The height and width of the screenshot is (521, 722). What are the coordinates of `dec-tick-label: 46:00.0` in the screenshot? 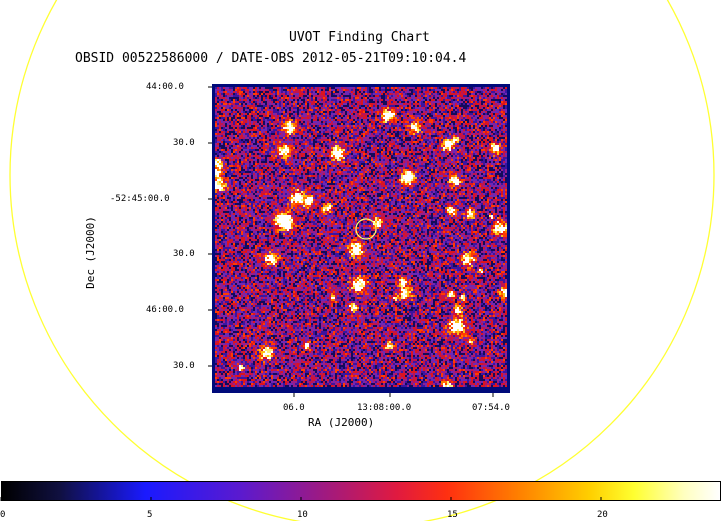 It's located at (165, 310).